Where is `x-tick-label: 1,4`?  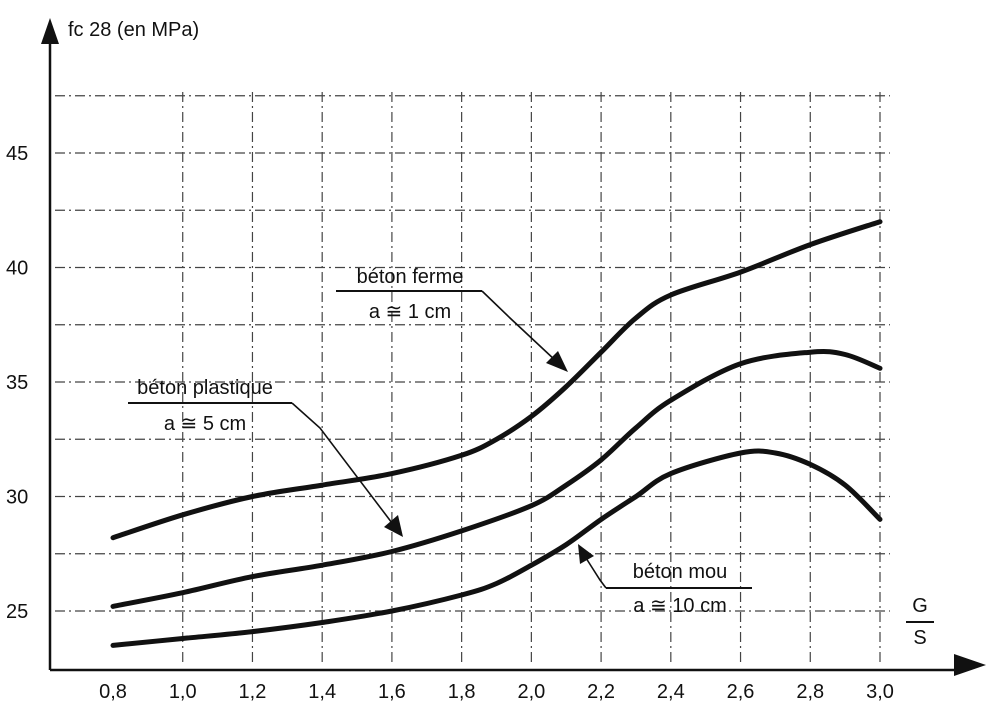 x-tick-label: 1,4 is located at coordinates (322, 692).